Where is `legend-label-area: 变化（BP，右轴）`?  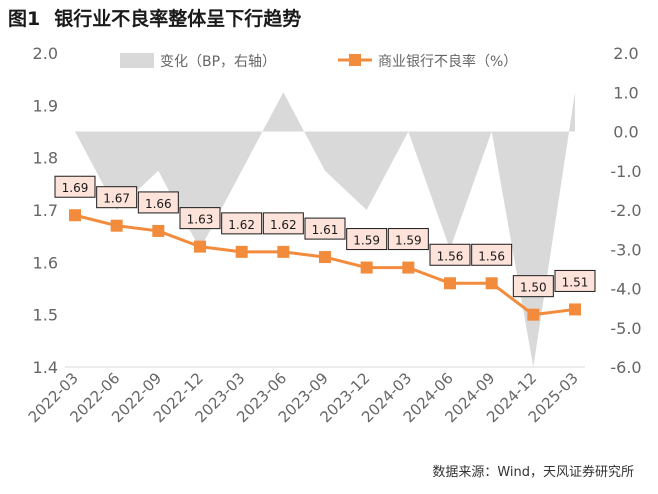 legend-label-area: 变化（BP，右轴） is located at coordinates (218, 62).